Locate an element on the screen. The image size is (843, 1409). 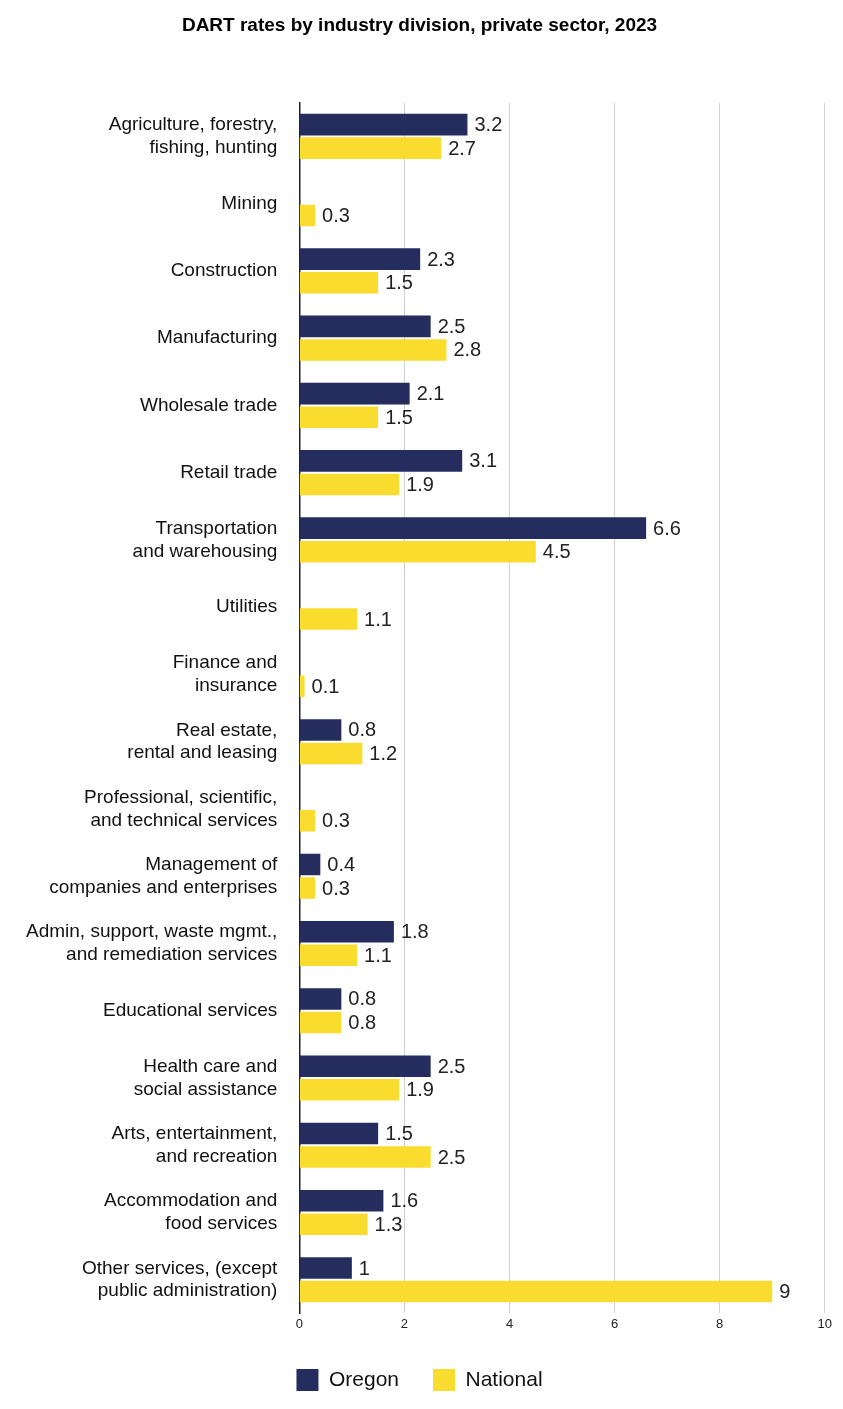
data-label: 1.3 is located at coordinates (388, 1223).